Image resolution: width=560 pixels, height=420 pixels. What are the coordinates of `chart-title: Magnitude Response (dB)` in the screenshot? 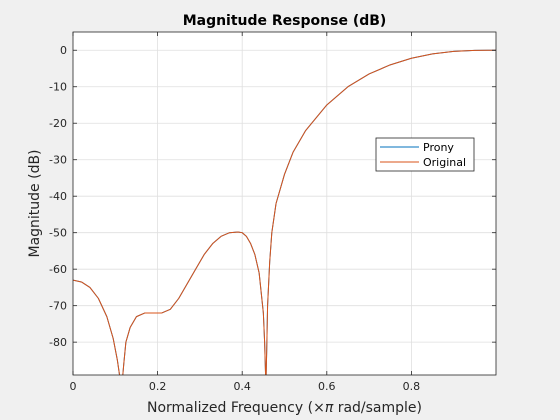 It's located at (285, 21).